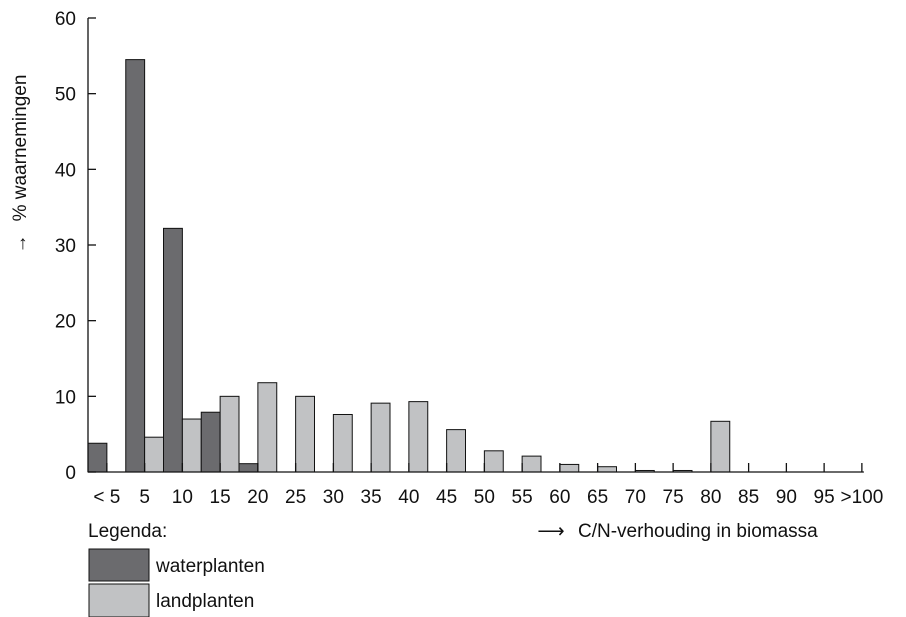 The height and width of the screenshot is (617, 906). I want to click on x-tick-label: 55, so click(522, 497).